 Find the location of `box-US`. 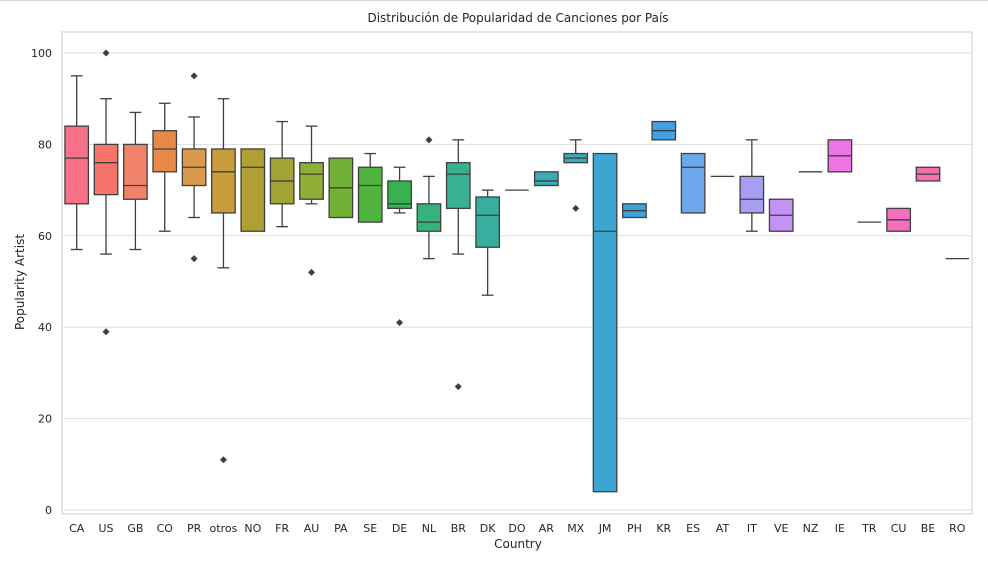

box-US is located at coordinates (106, 192).